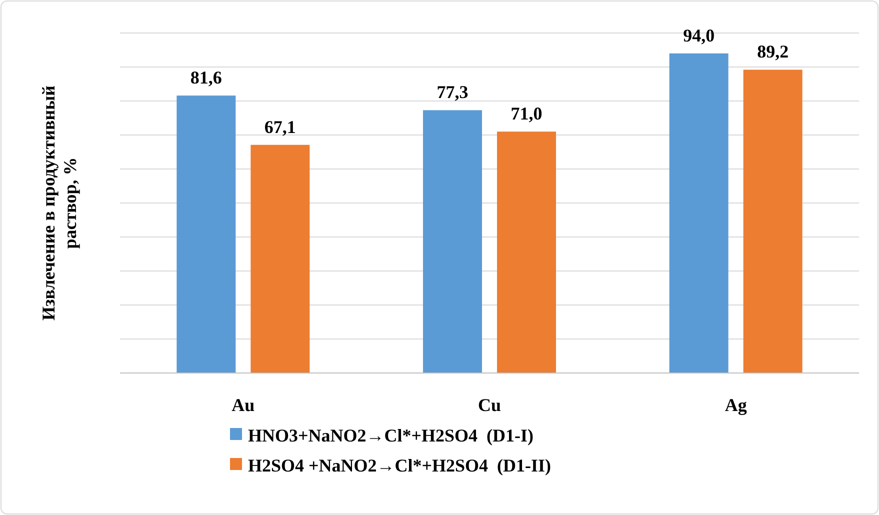 This screenshot has height=515, width=879. What do you see at coordinates (526, 114) in the screenshot?
I see `data-label: 71,0` at bounding box center [526, 114].